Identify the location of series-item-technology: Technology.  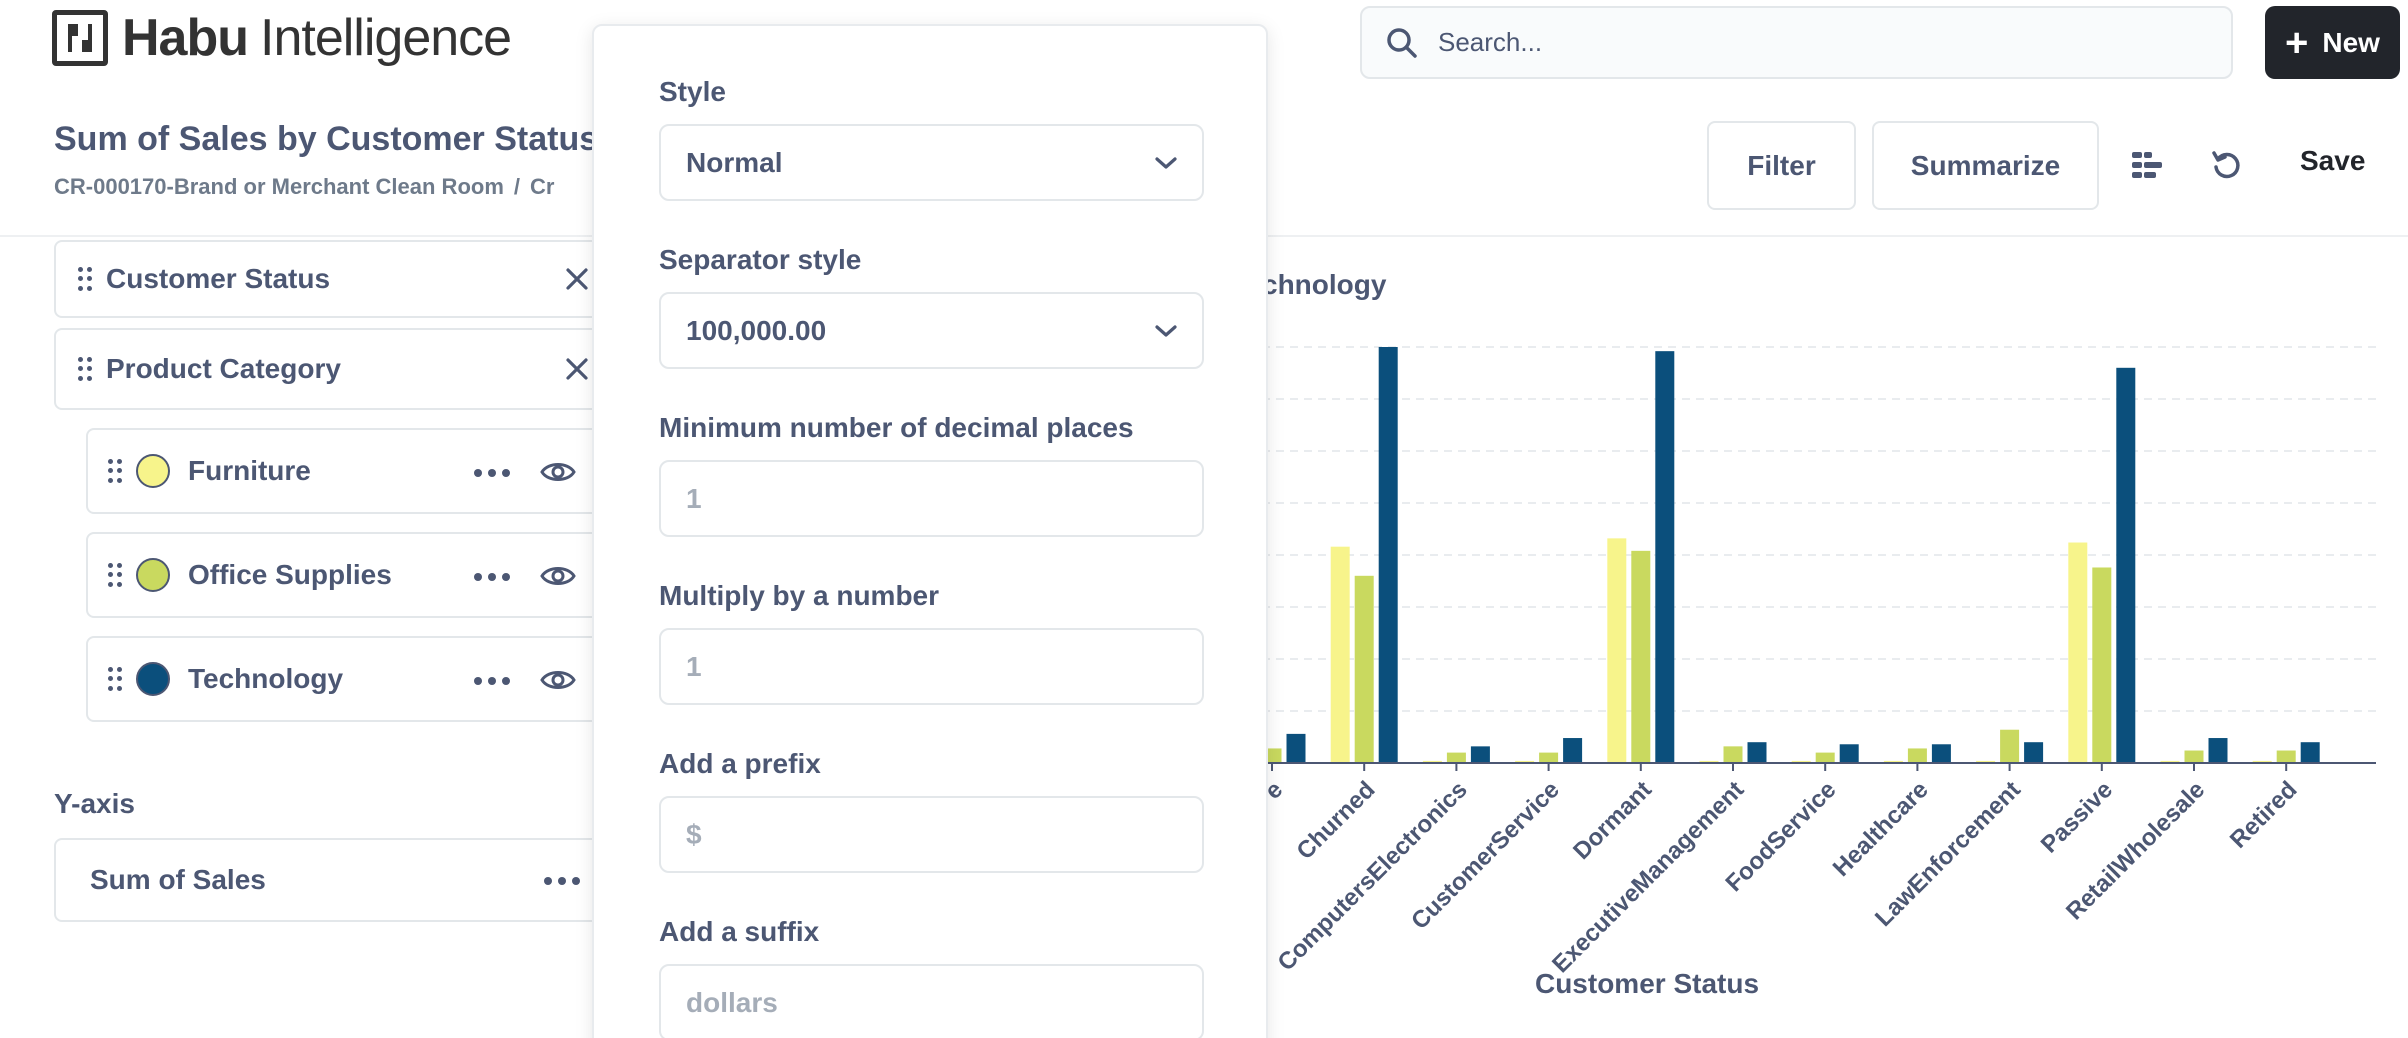
(356, 679).